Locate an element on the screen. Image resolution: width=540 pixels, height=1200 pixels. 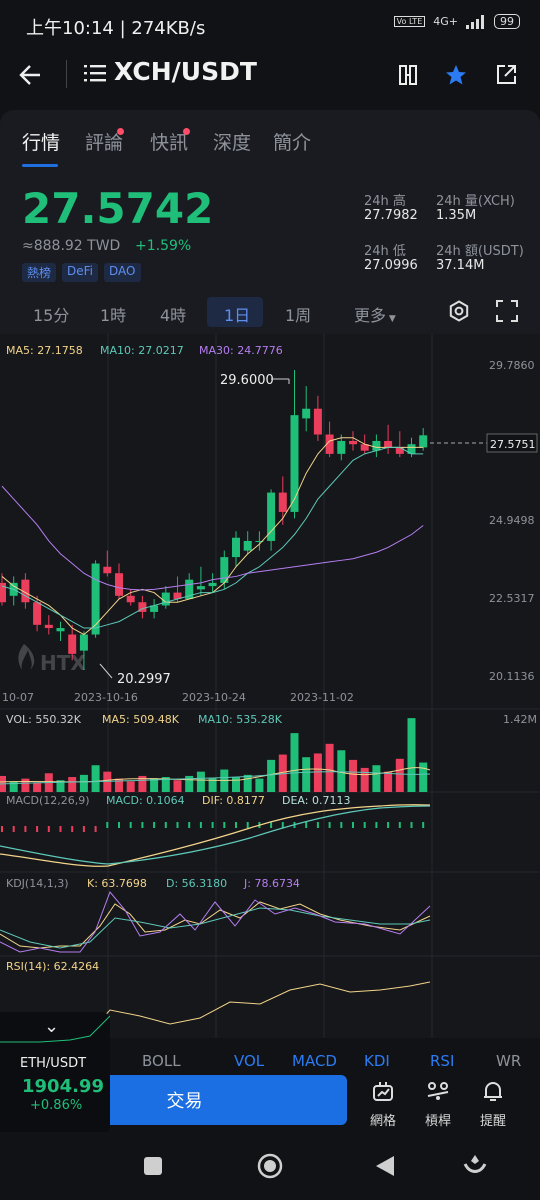
status-icons: Vo LTE 4G+ 99 is located at coordinates (456, 21).